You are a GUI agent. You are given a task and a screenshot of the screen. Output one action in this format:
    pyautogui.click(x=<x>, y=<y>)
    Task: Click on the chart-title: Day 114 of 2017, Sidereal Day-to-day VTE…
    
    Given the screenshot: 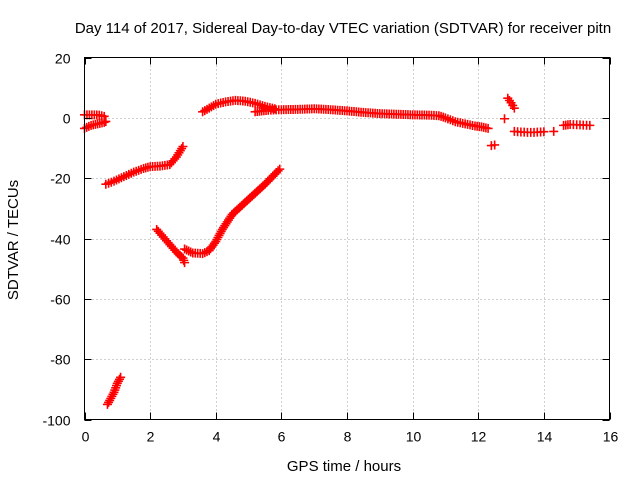 What is the action you would take?
    pyautogui.click(x=343, y=28)
    